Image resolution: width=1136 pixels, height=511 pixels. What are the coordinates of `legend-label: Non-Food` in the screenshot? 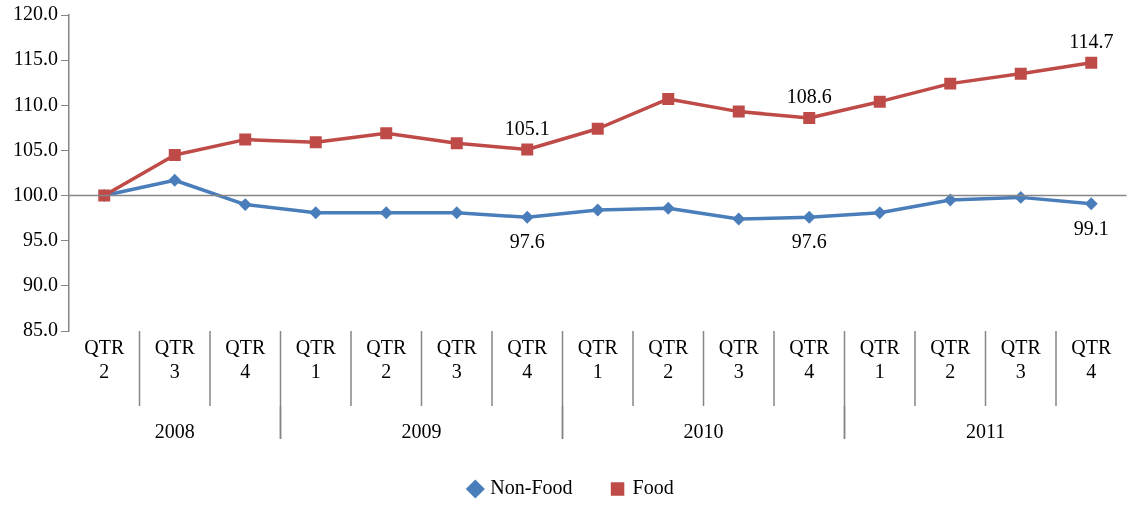 It's located at (531, 487).